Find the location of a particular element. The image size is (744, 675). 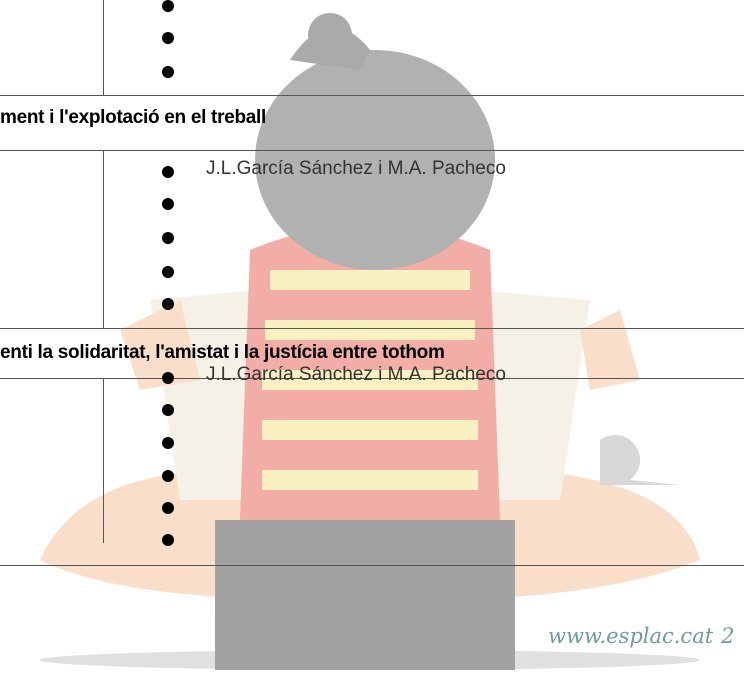

footer: www.esplac.cat 2 is located at coordinates (645, 636).